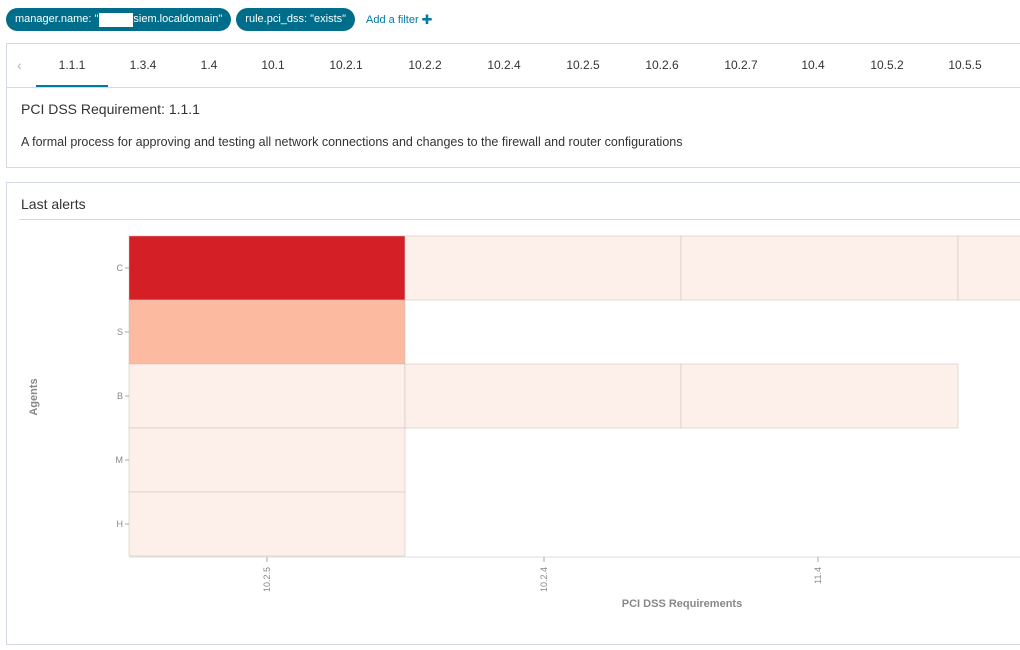 This screenshot has width=1020, height=650. What do you see at coordinates (813, 65) in the screenshot?
I see `tab-10-4: 10.4` at bounding box center [813, 65].